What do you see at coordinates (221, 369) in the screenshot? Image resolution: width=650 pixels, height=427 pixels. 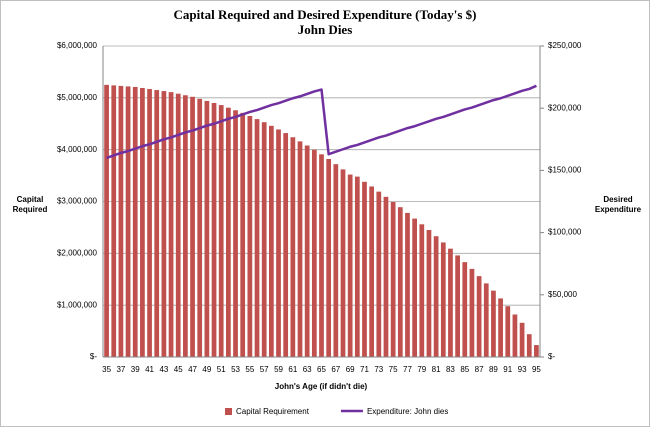 I see `x-tick-label: 51` at bounding box center [221, 369].